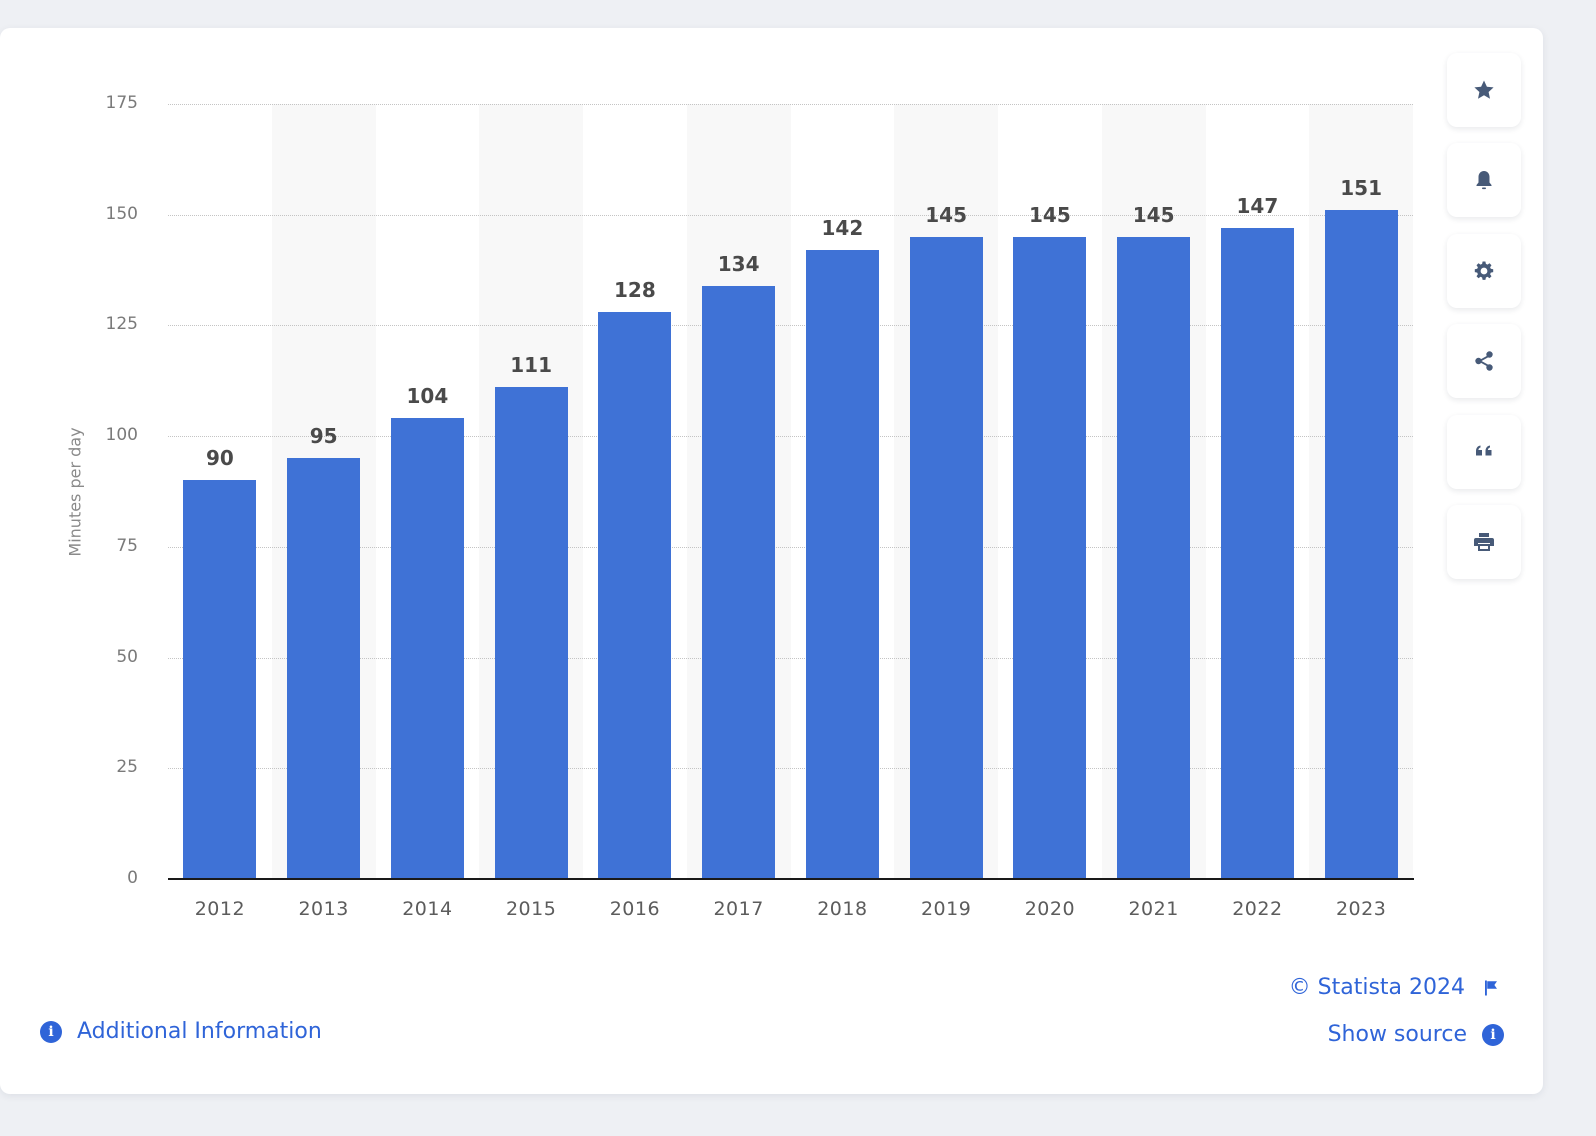  I want to click on y-axis-title: Minutes per day, so click(75, 492).